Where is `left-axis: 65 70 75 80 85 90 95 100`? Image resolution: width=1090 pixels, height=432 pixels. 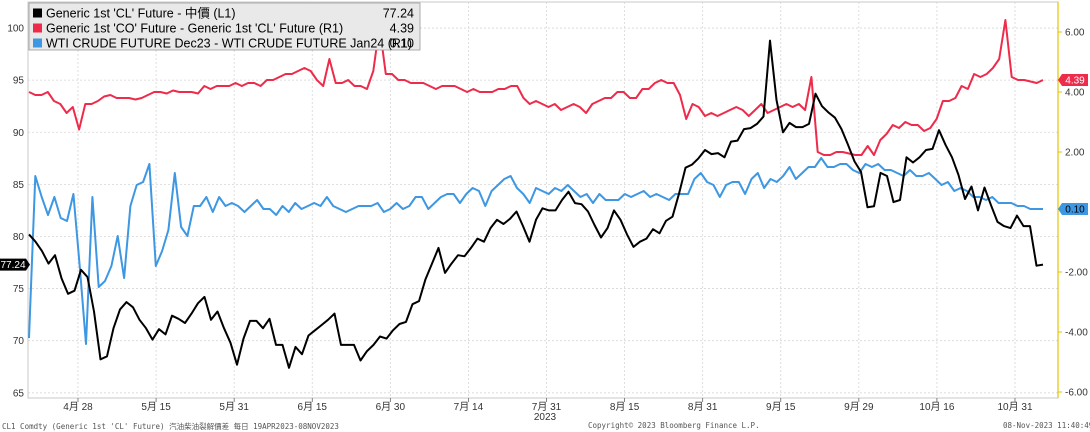
left-axis: 65 70 75 80 85 90 95 100 is located at coordinates (15, 212).